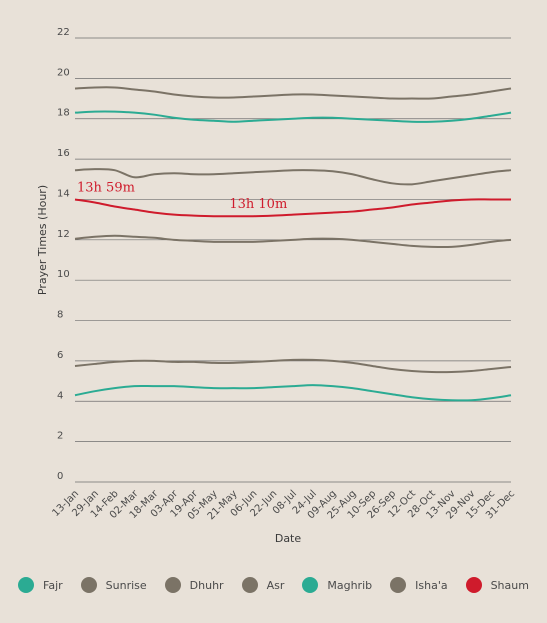 The image size is (547, 623). What do you see at coordinates (293, 177) in the screenshot?
I see `series-line-asr` at bounding box center [293, 177].